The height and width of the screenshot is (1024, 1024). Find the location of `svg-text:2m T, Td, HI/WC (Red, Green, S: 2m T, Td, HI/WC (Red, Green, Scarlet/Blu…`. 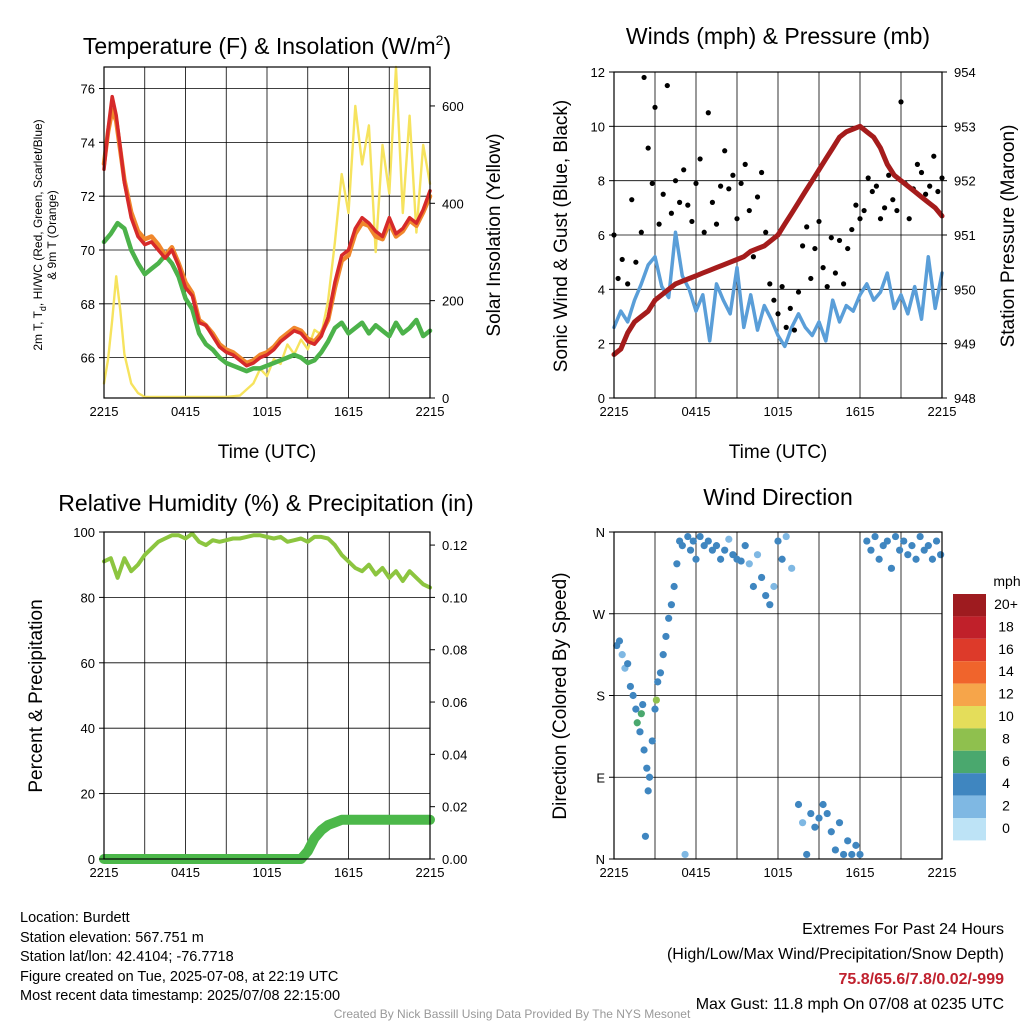

svg-text:2m T, Td, HI/WC (Red, Green, S: 2m T, Td, HI/WC (Red, Green, Scarlet/Blu… is located at coordinates (39, 234).